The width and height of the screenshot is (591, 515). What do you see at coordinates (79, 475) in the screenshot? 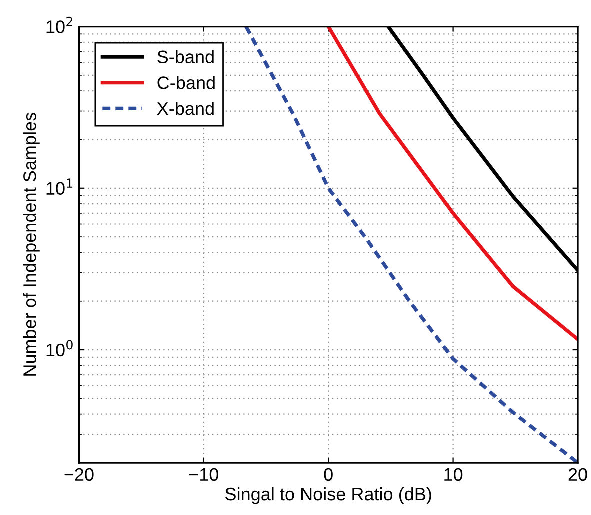
I see `x-tick-label: −20` at bounding box center [79, 475].